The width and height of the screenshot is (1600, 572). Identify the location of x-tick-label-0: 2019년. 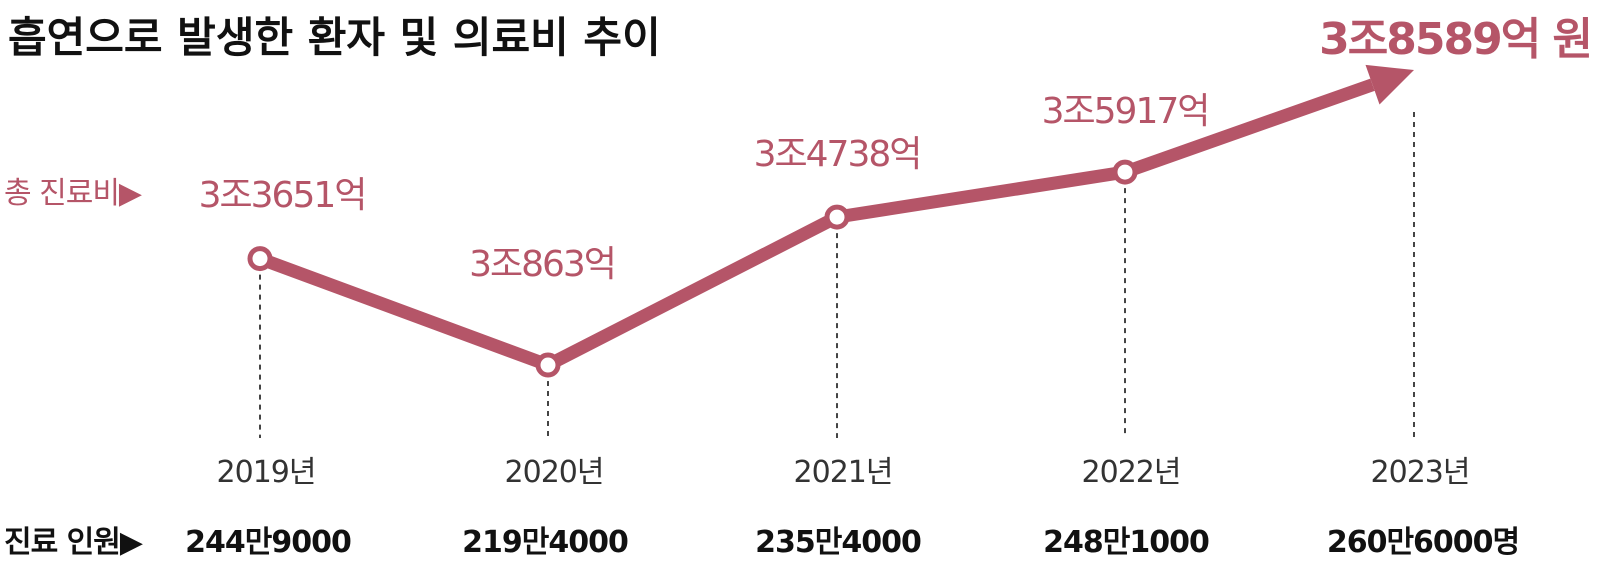
(266, 472).